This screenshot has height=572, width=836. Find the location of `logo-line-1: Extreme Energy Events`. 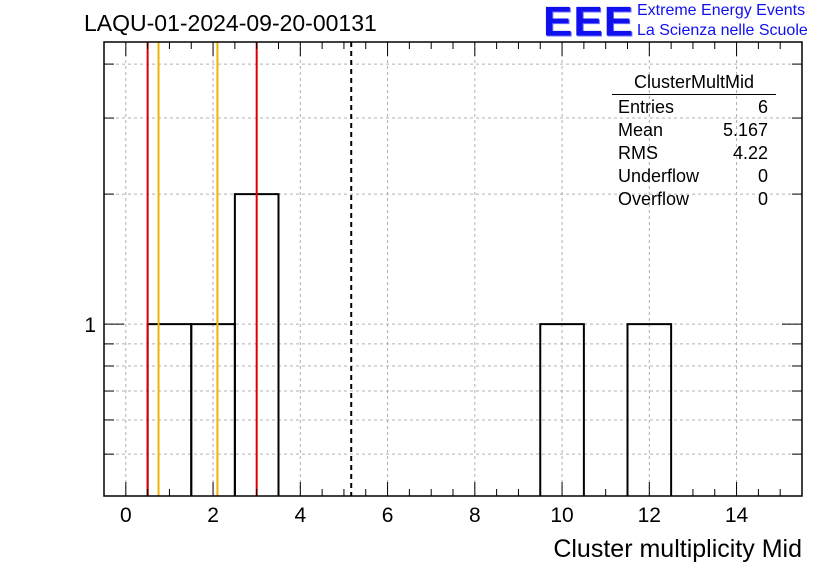

logo-line-1: Extreme Energy Events is located at coordinates (721, 10).